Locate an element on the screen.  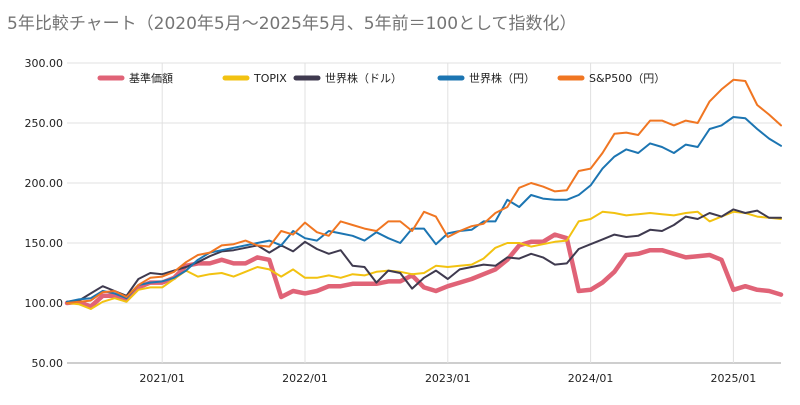
y-tick-label: 200.00 is located at coordinates (44, 183).